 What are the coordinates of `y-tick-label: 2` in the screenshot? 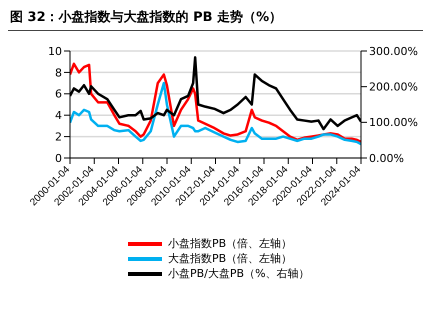 It's located at (58, 137).